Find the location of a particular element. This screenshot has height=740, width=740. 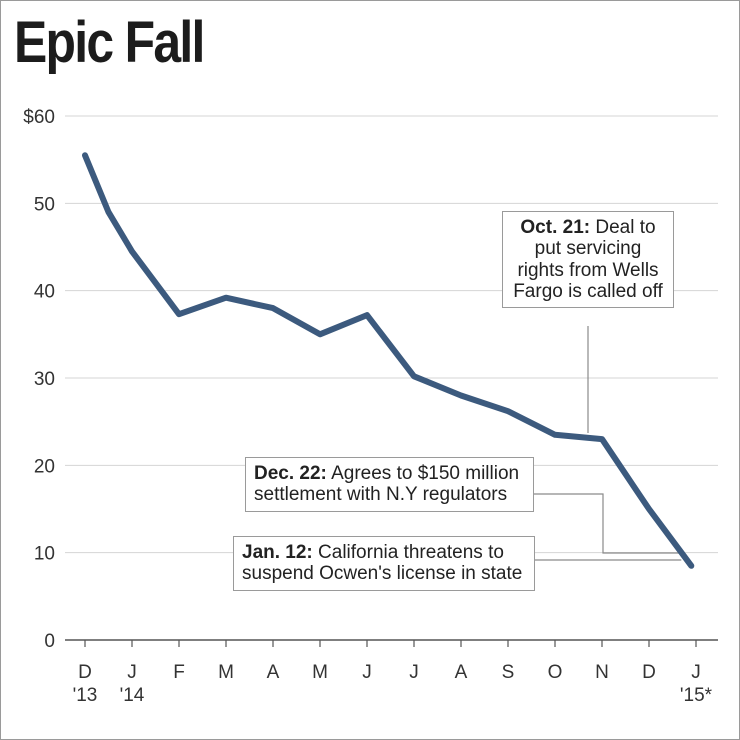

y-tick-label: $60 is located at coordinates (39, 117).